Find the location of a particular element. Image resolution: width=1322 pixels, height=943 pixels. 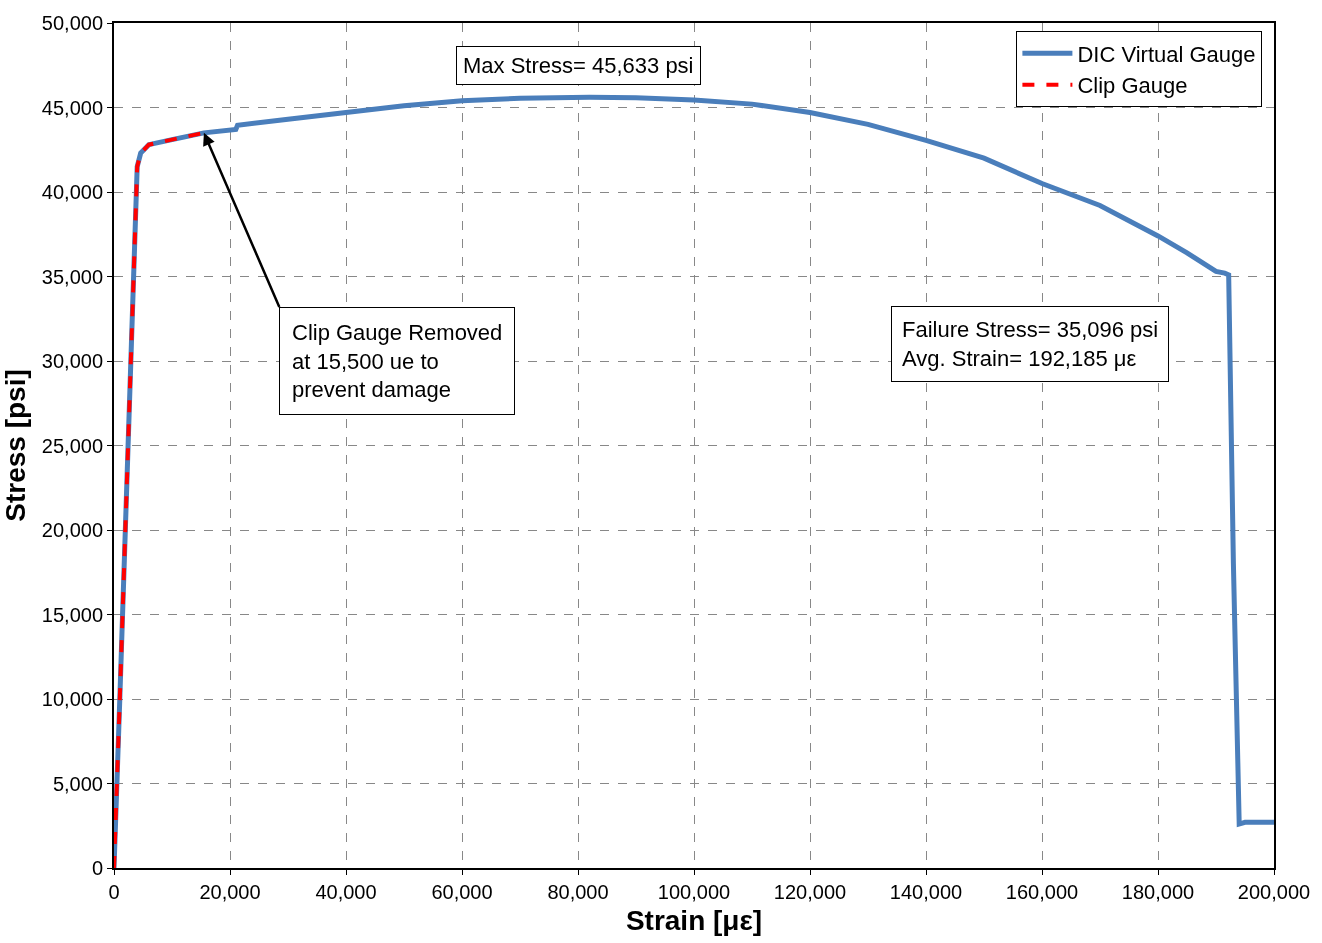

x-tick-label: 100,000 is located at coordinates (694, 892).